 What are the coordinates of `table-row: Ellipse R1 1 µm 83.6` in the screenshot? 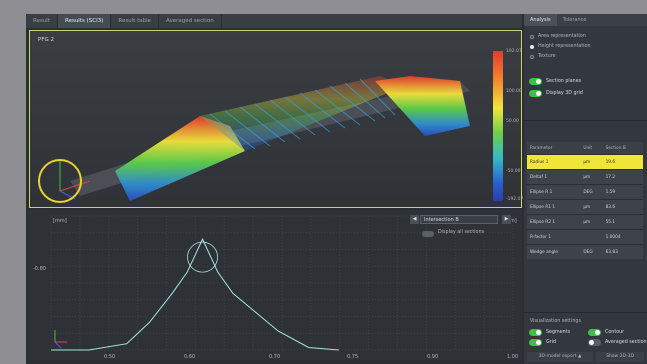 It's located at (585, 207).